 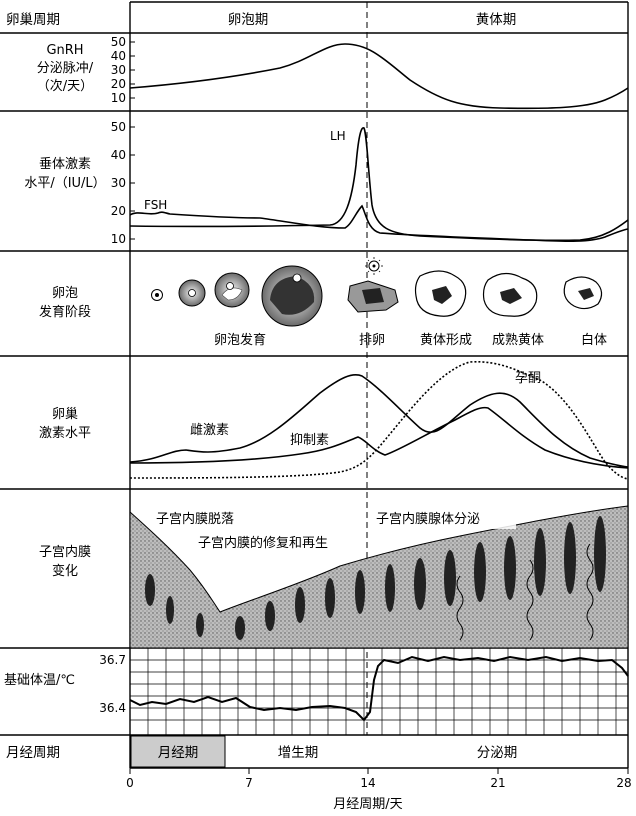 I want to click on fsh-label: FSH, so click(x=155, y=205).